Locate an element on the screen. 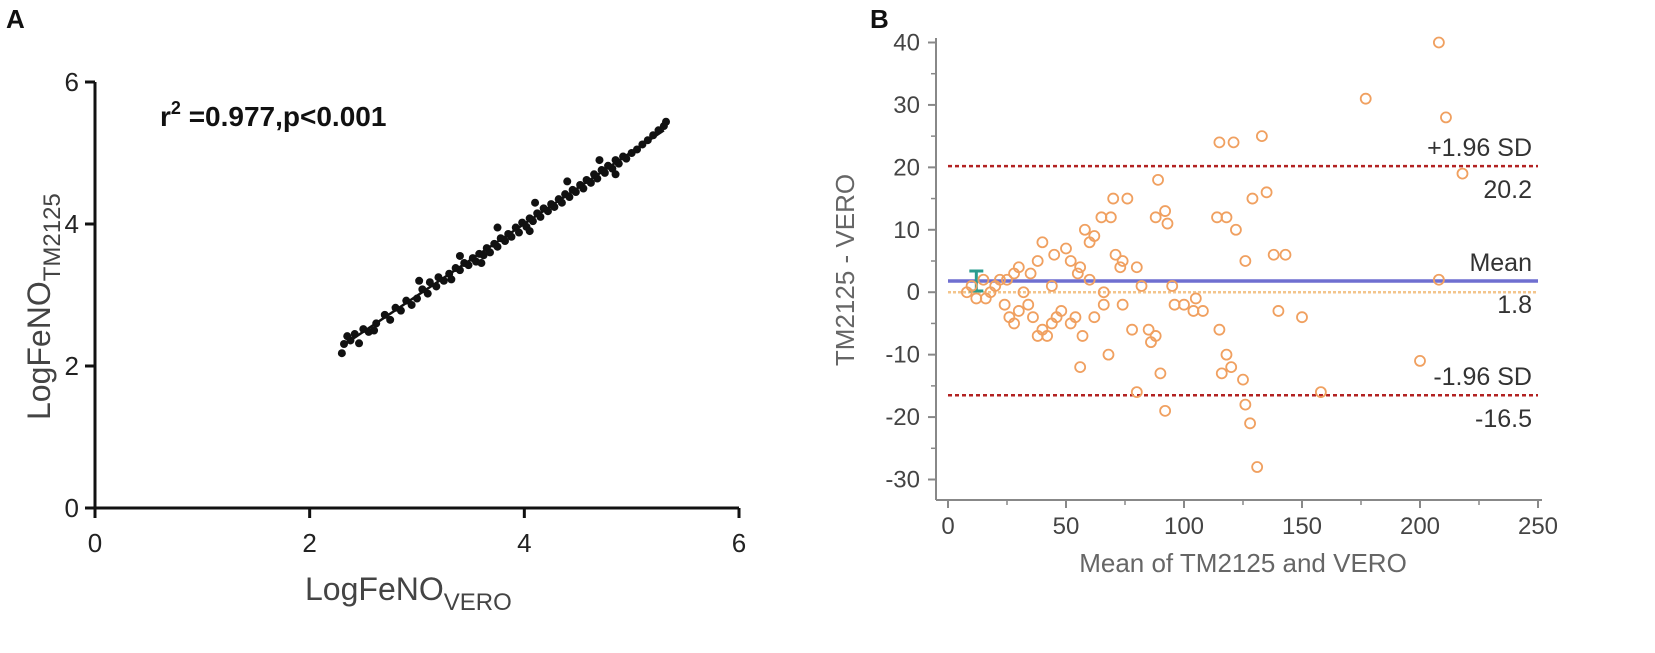 The width and height of the screenshot is (1655, 653). x-axis-label: LogFeNOVERO is located at coordinates (408, 593).